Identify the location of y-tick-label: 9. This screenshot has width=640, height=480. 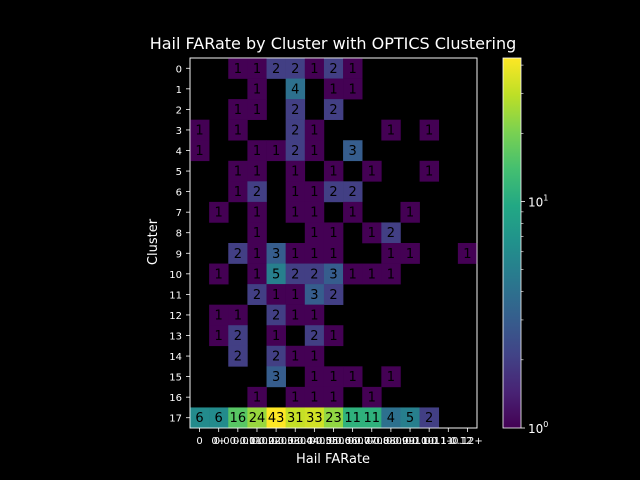
(179, 254).